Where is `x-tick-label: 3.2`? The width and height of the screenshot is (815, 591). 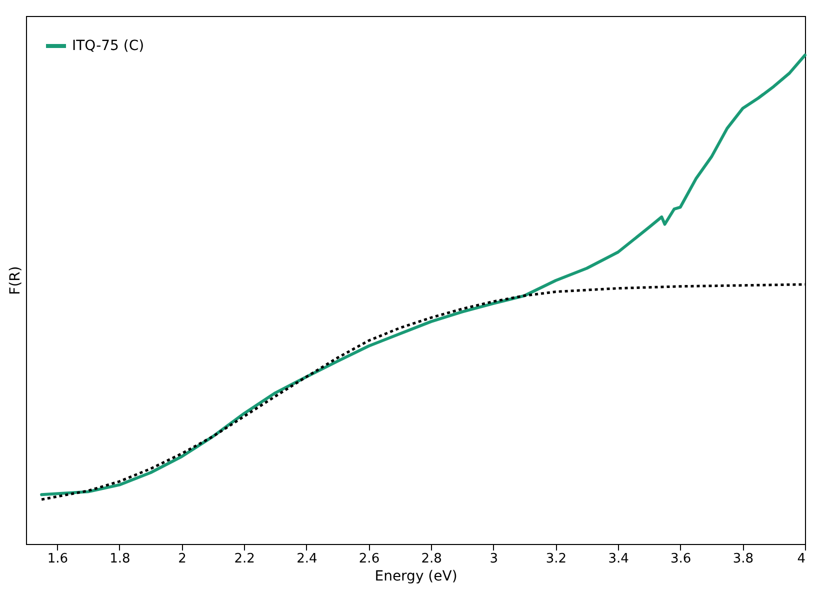
x-tick-label: 3.2 is located at coordinates (556, 559).